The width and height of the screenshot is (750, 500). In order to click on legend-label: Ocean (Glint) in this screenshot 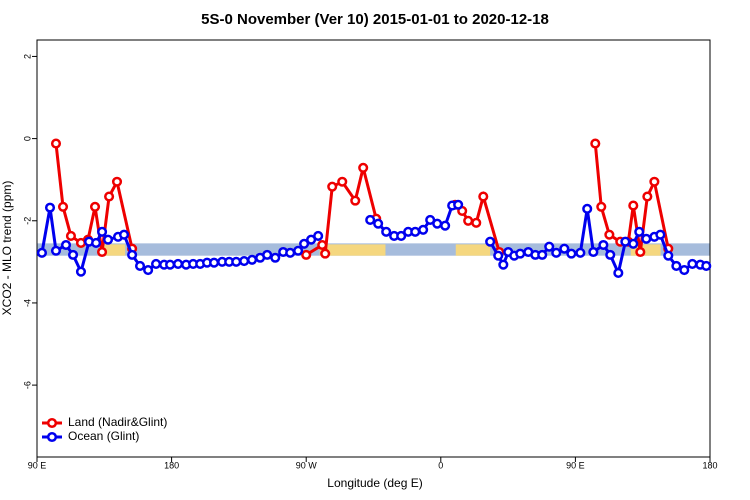, I will do `click(103, 436)`.